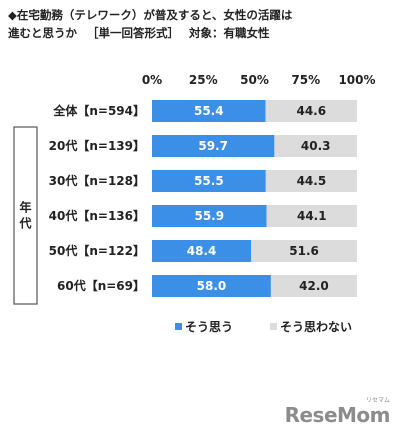  Describe the element at coordinates (150, 15) in the screenshot. I see `title-line-1: ◆在宅勤務（テレワーク）が普及すると、女性の活躍は` at that location.